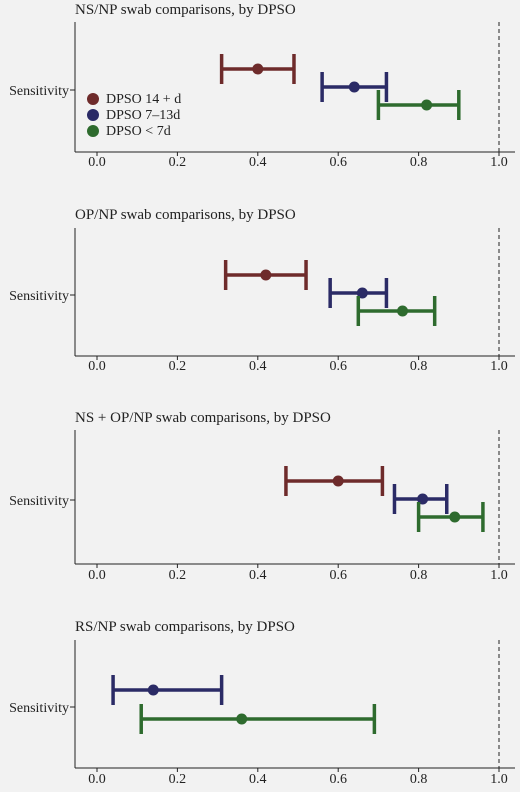  I want to click on panel-title: NS + OP/NP swab comparisons, by DPSO, so click(203, 418).